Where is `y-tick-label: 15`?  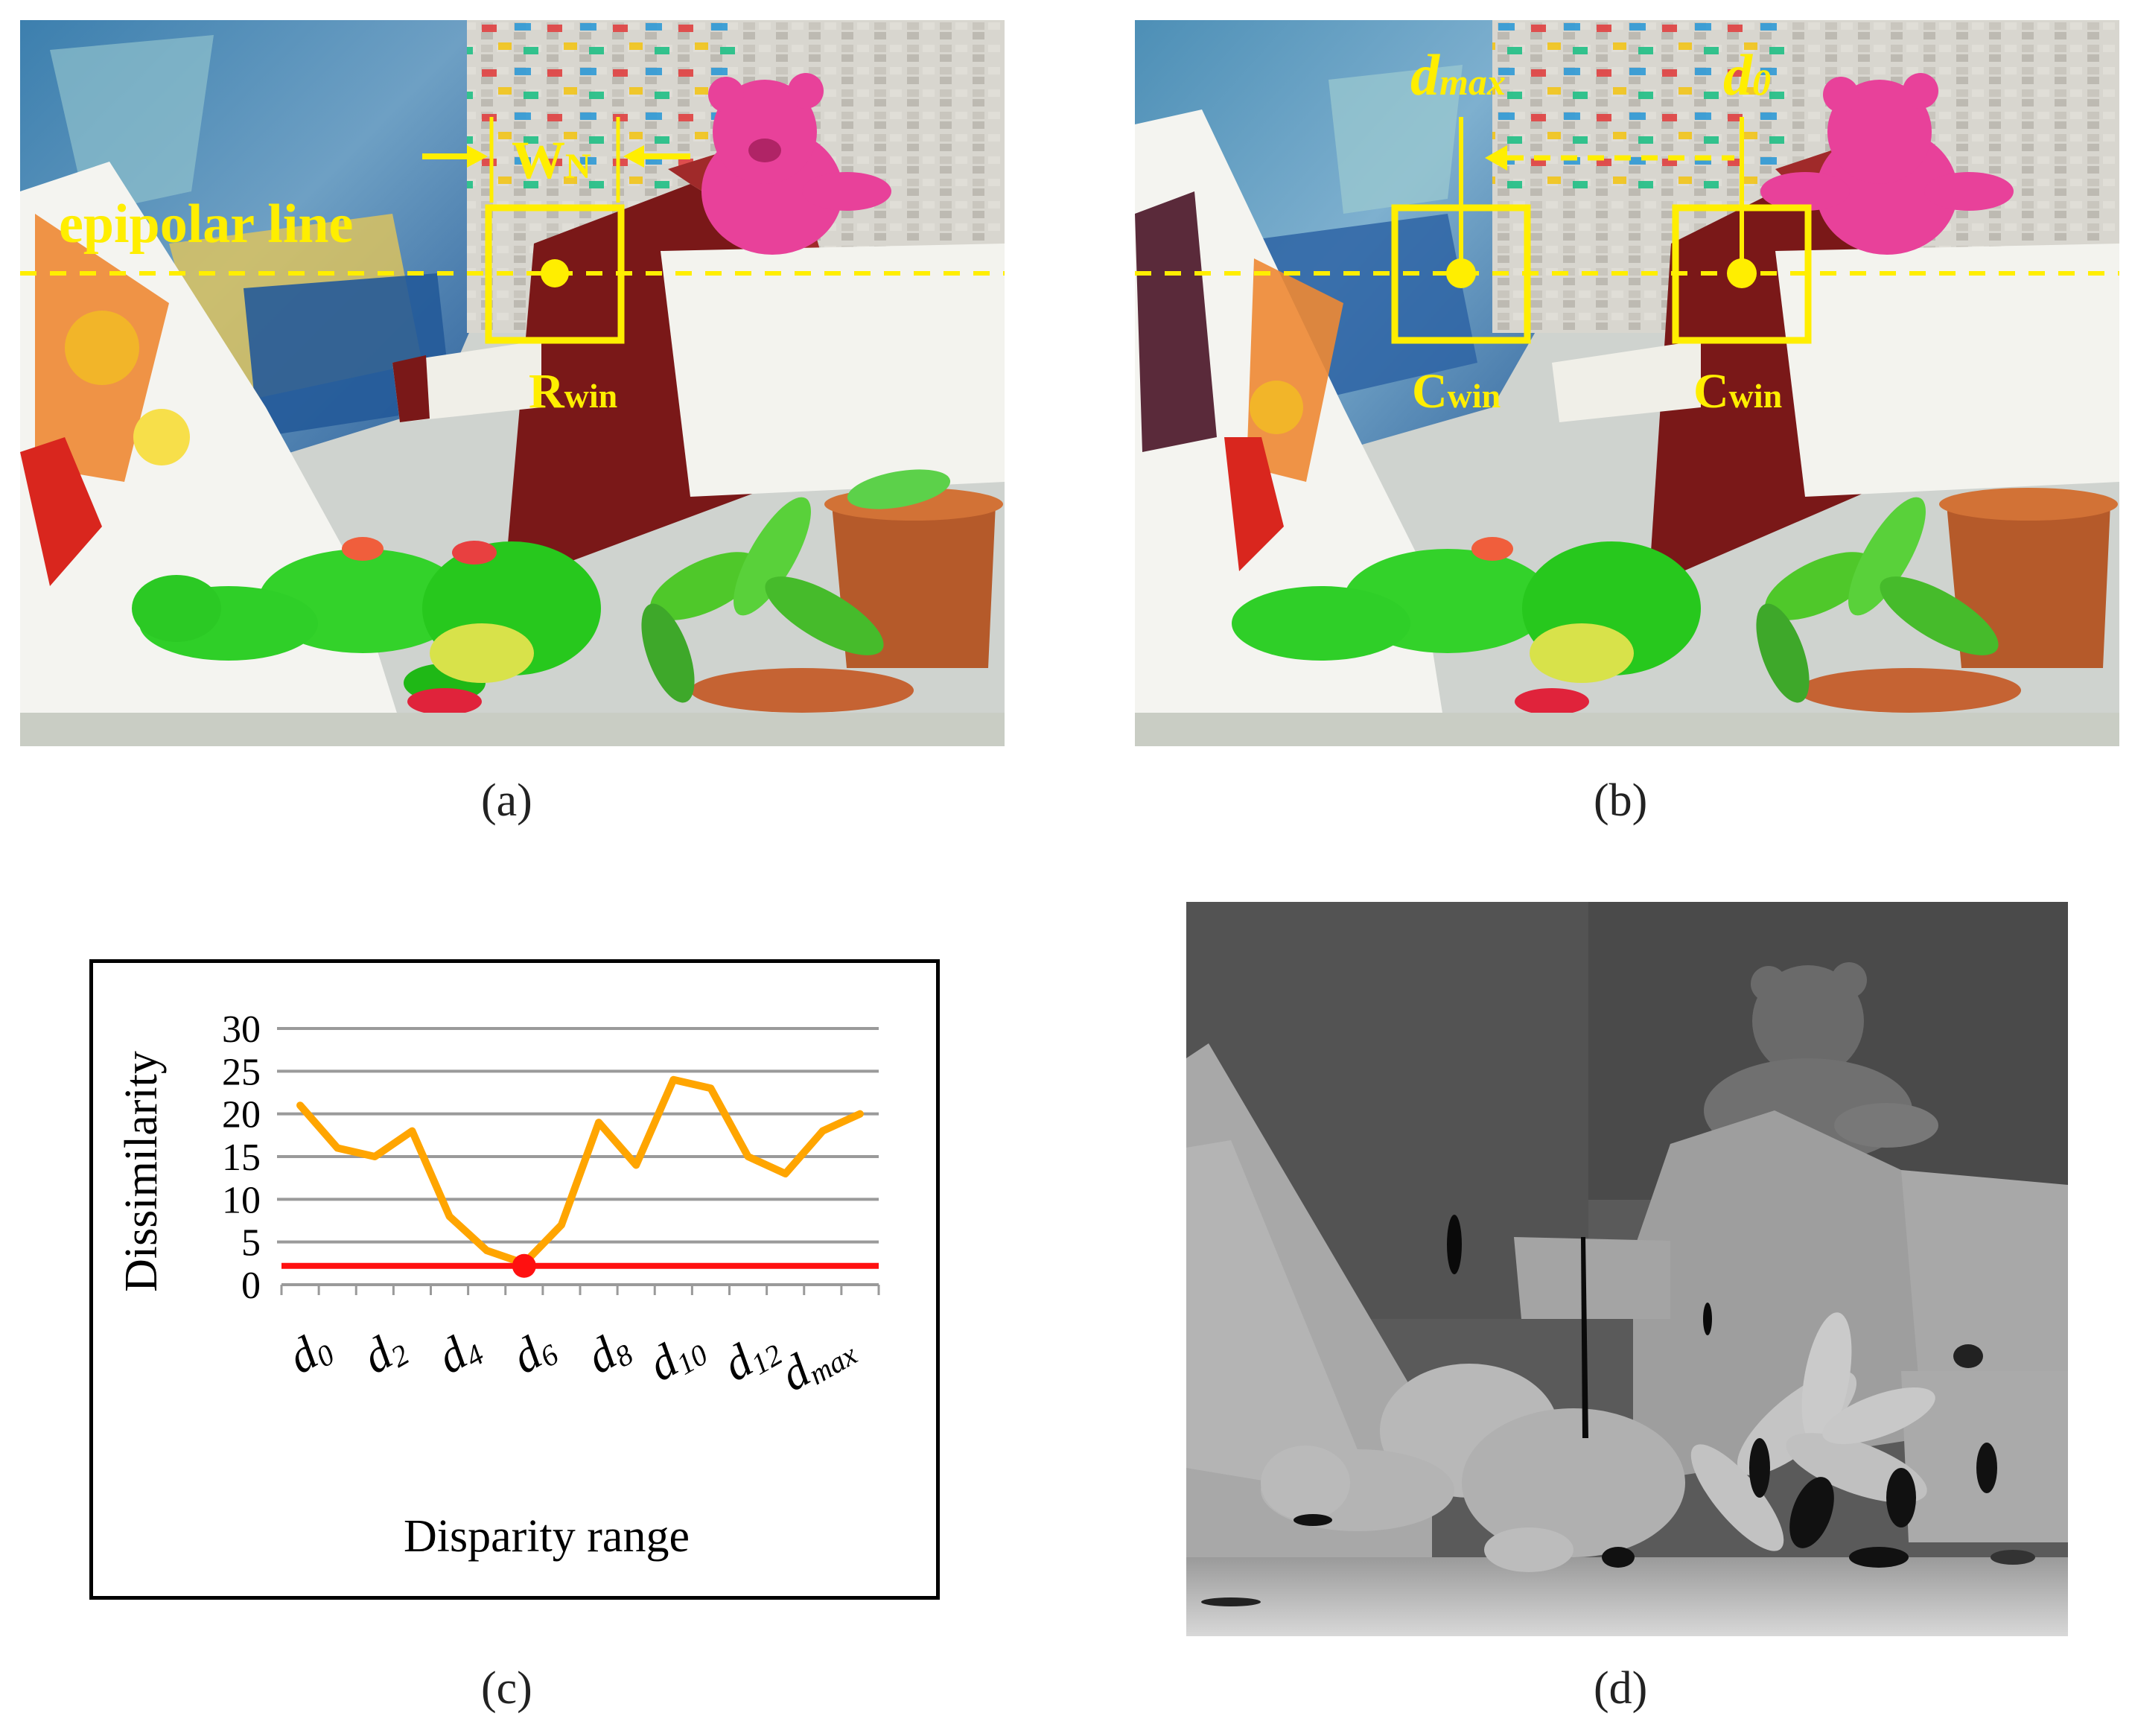
y-tick-label: 15 is located at coordinates (241, 1157).